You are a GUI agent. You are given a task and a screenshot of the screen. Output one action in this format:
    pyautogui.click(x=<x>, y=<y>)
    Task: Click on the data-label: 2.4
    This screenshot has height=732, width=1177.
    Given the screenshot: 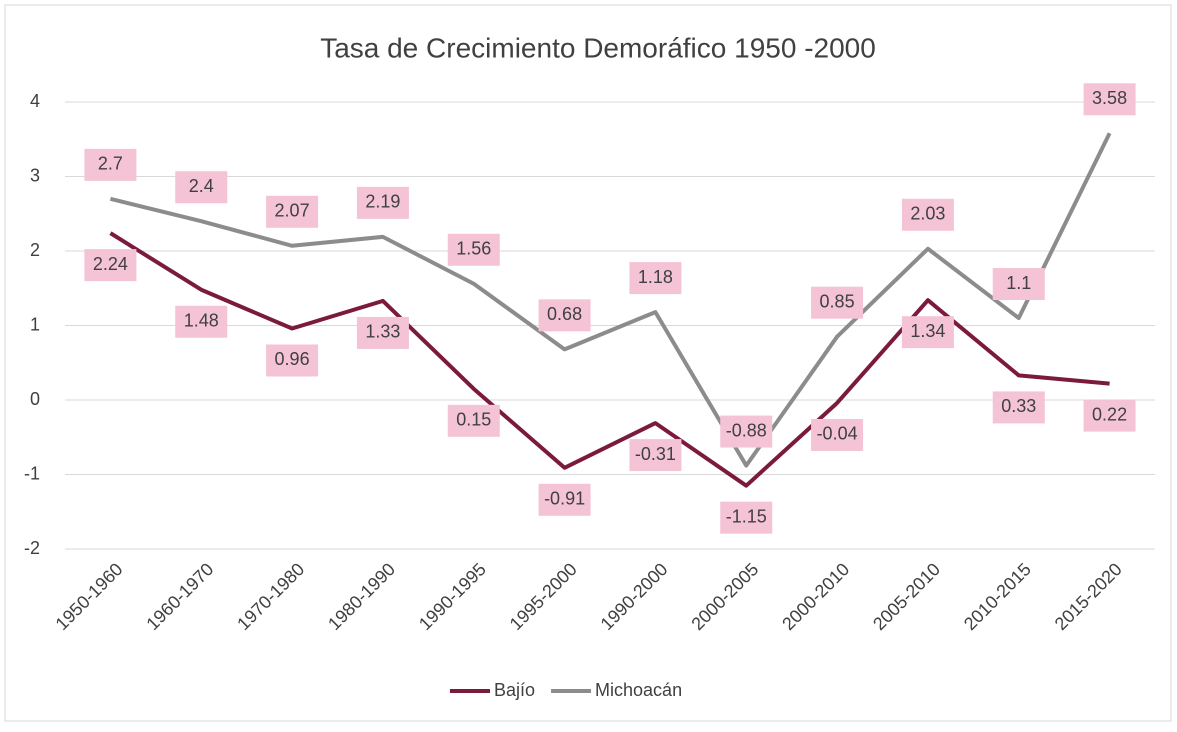 What is the action you would take?
    pyautogui.click(x=201, y=187)
    